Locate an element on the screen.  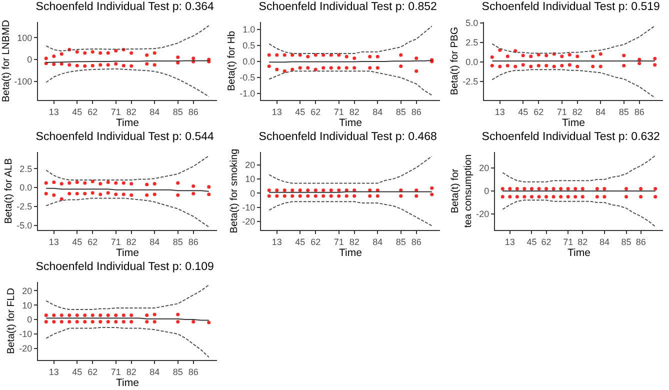
y-tick-label: 10 is located at coordinates (27, 305).